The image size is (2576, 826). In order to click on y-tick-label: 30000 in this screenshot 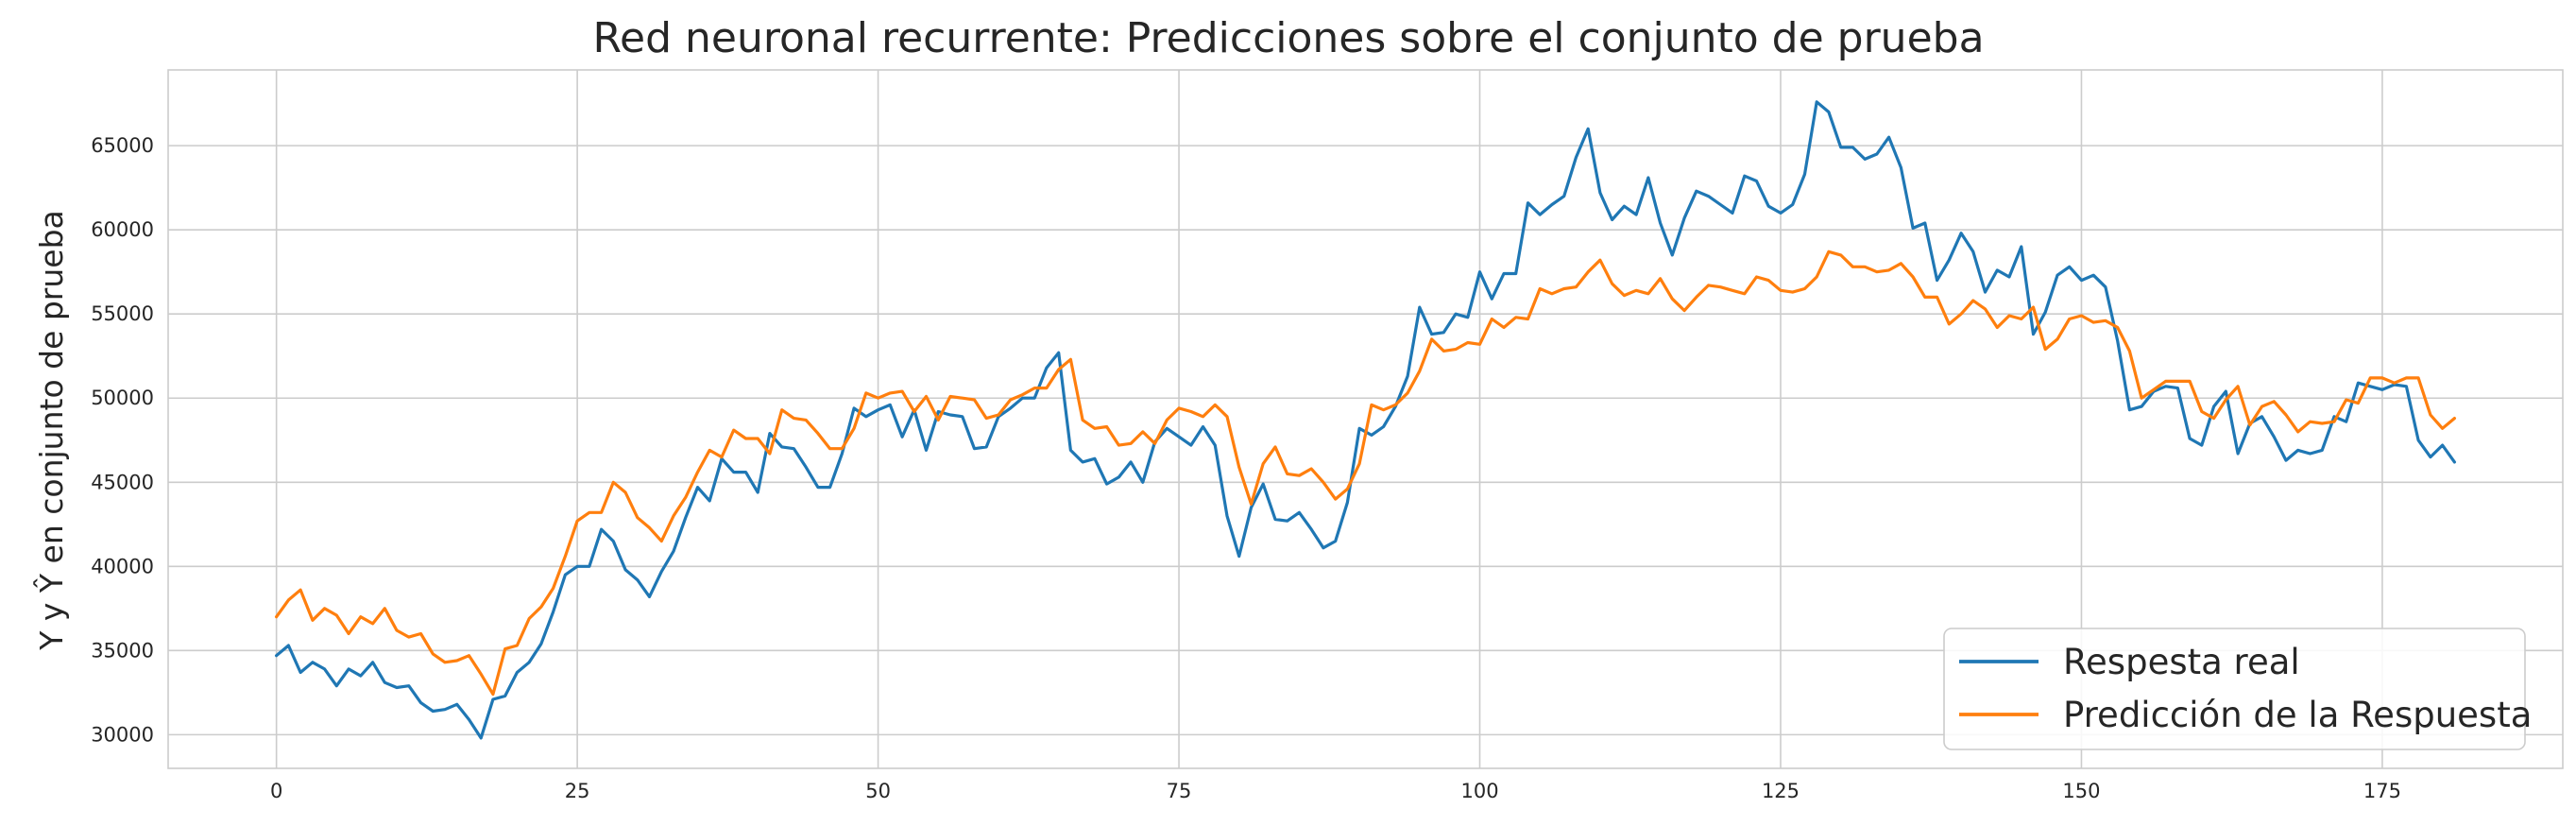, I will do `click(122, 734)`.